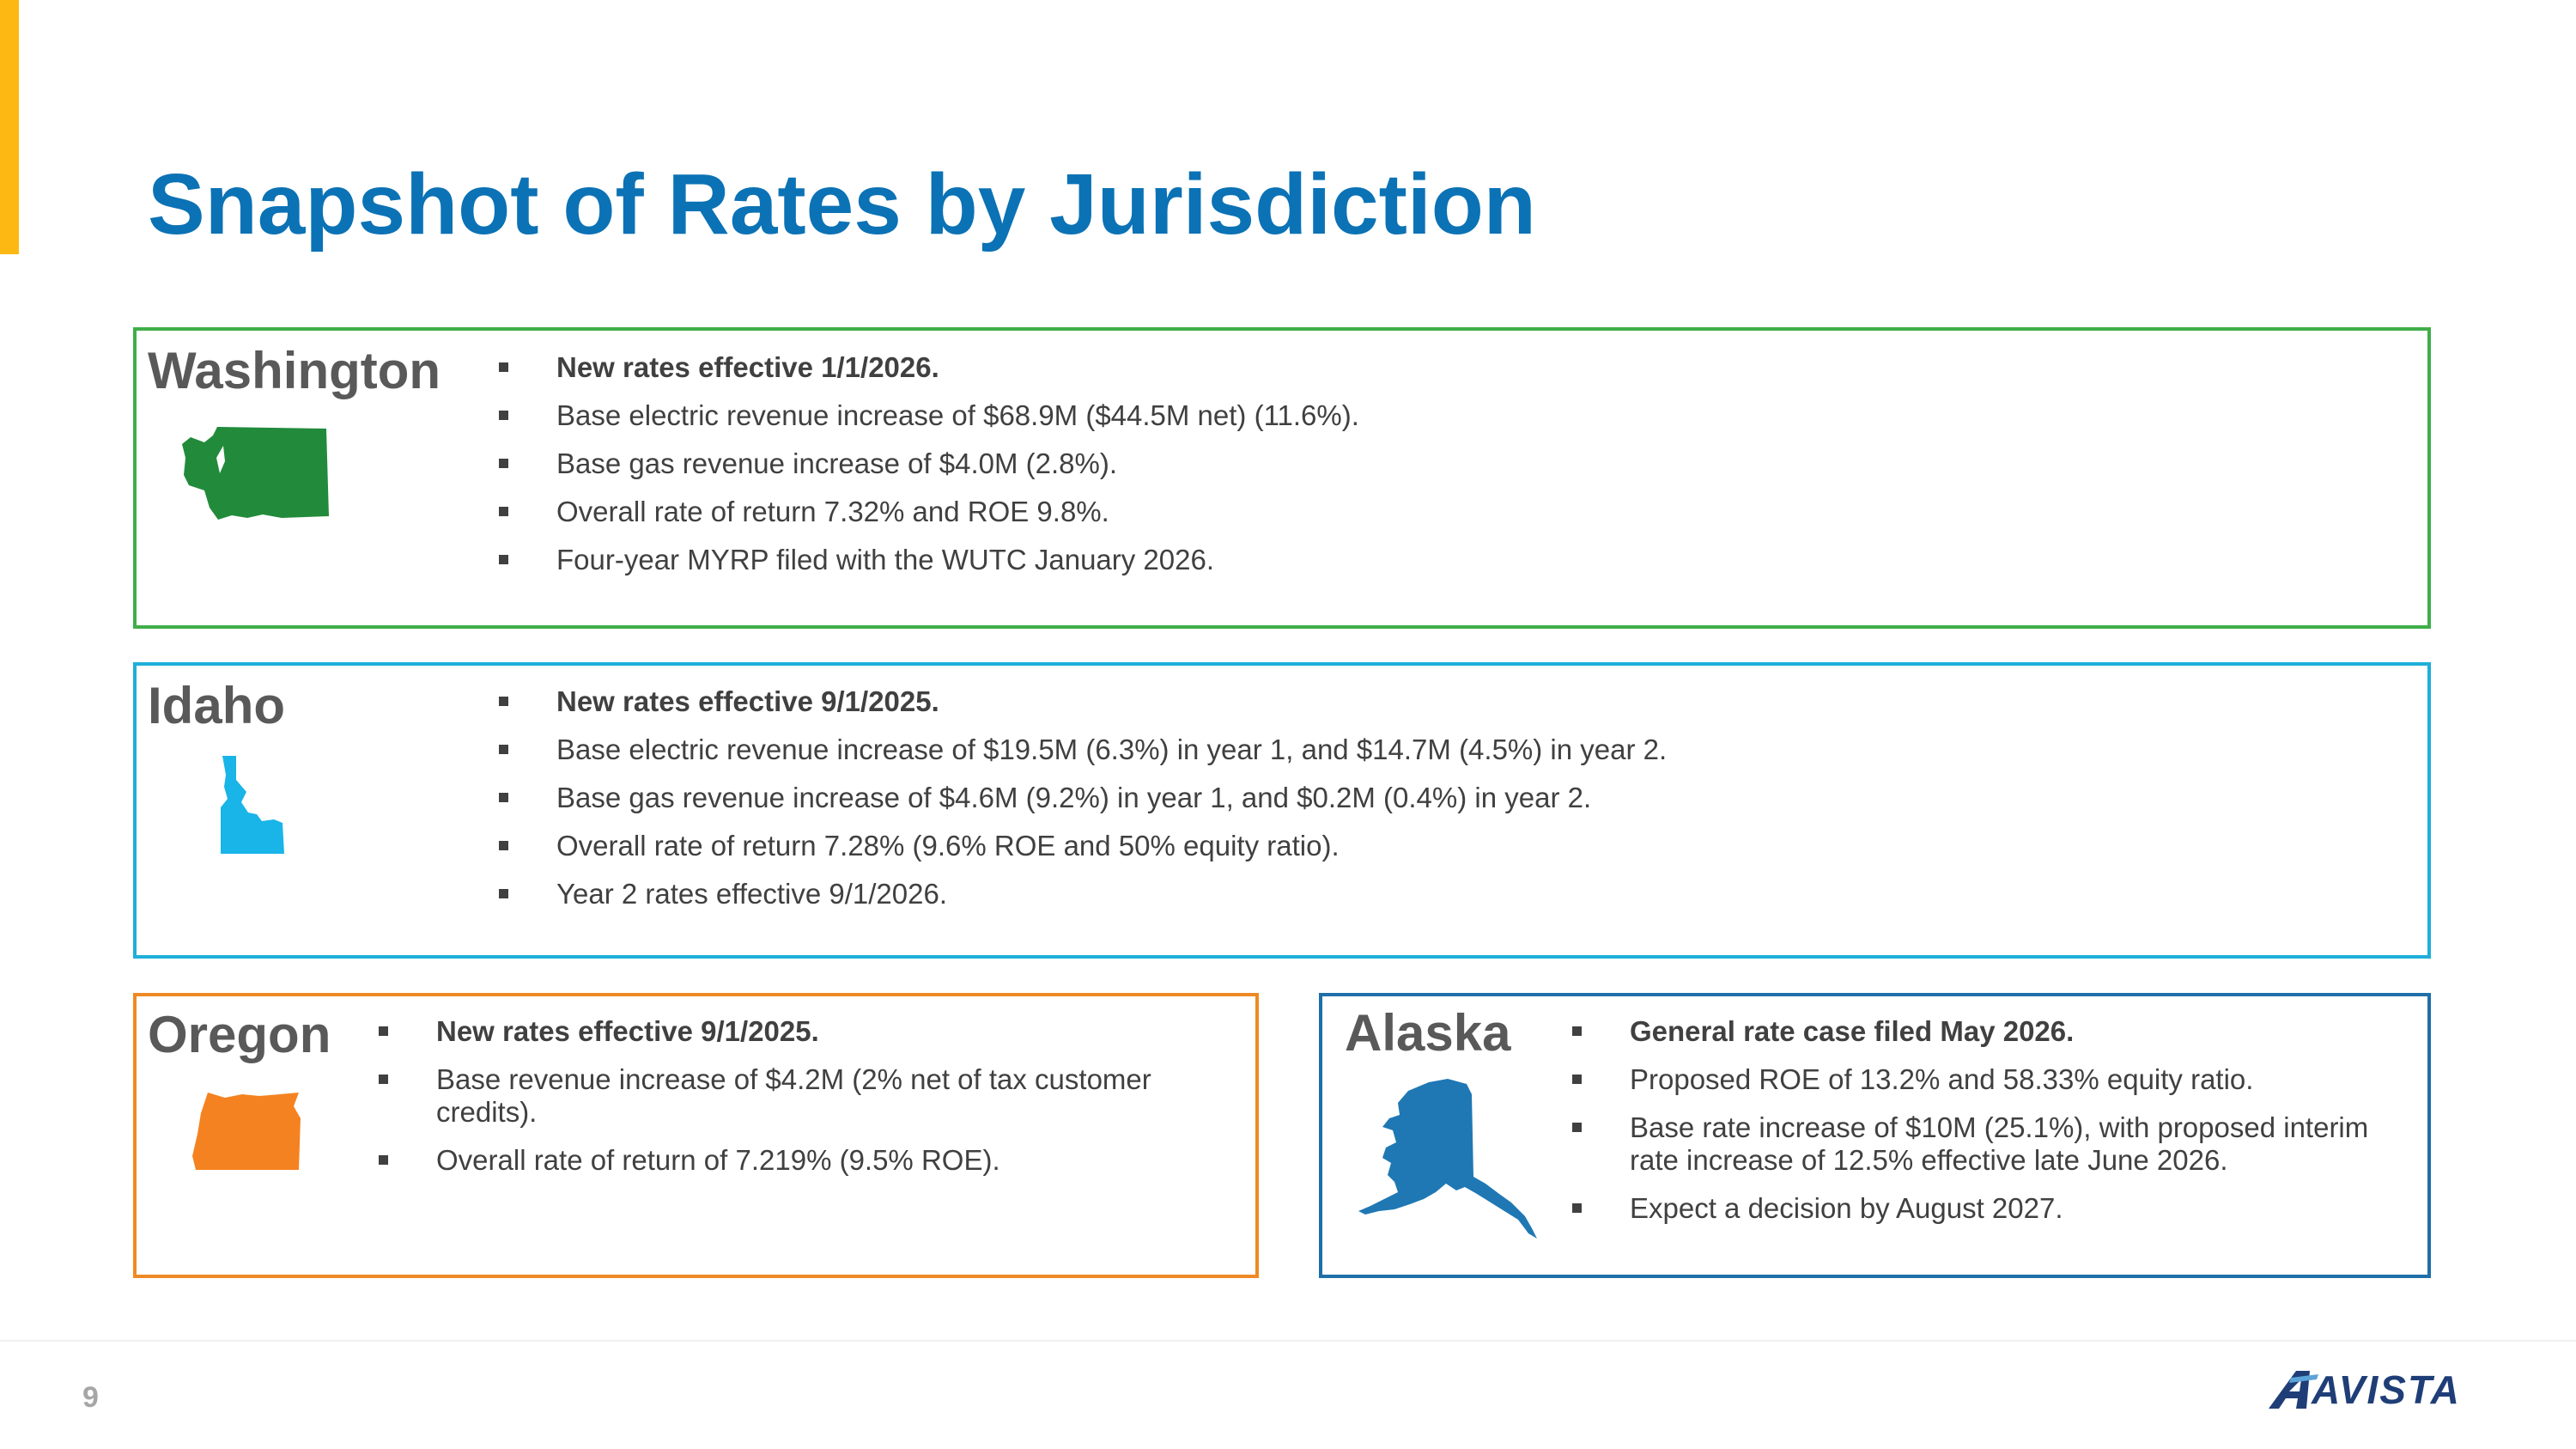  Describe the element at coordinates (255, 473) in the screenshot. I see `washington-state-map-icon` at that location.